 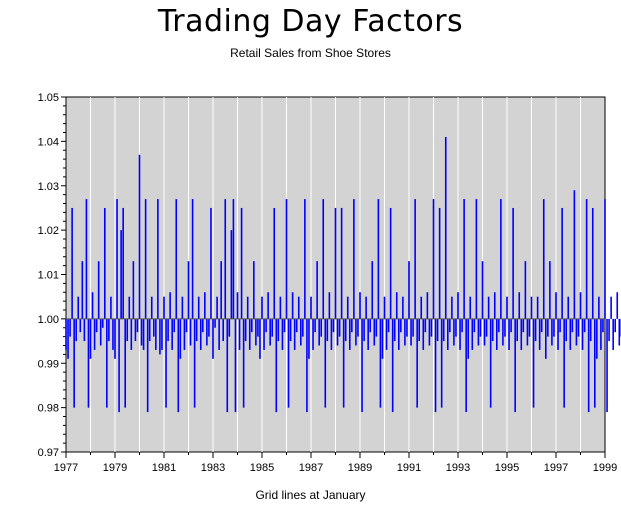 I want to click on x-tick-label: 1985, so click(x=262, y=468).